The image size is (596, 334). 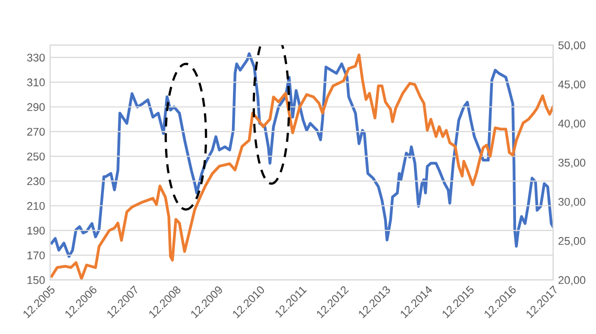 I want to click on y2-tick-label: 20,00, so click(x=572, y=281).